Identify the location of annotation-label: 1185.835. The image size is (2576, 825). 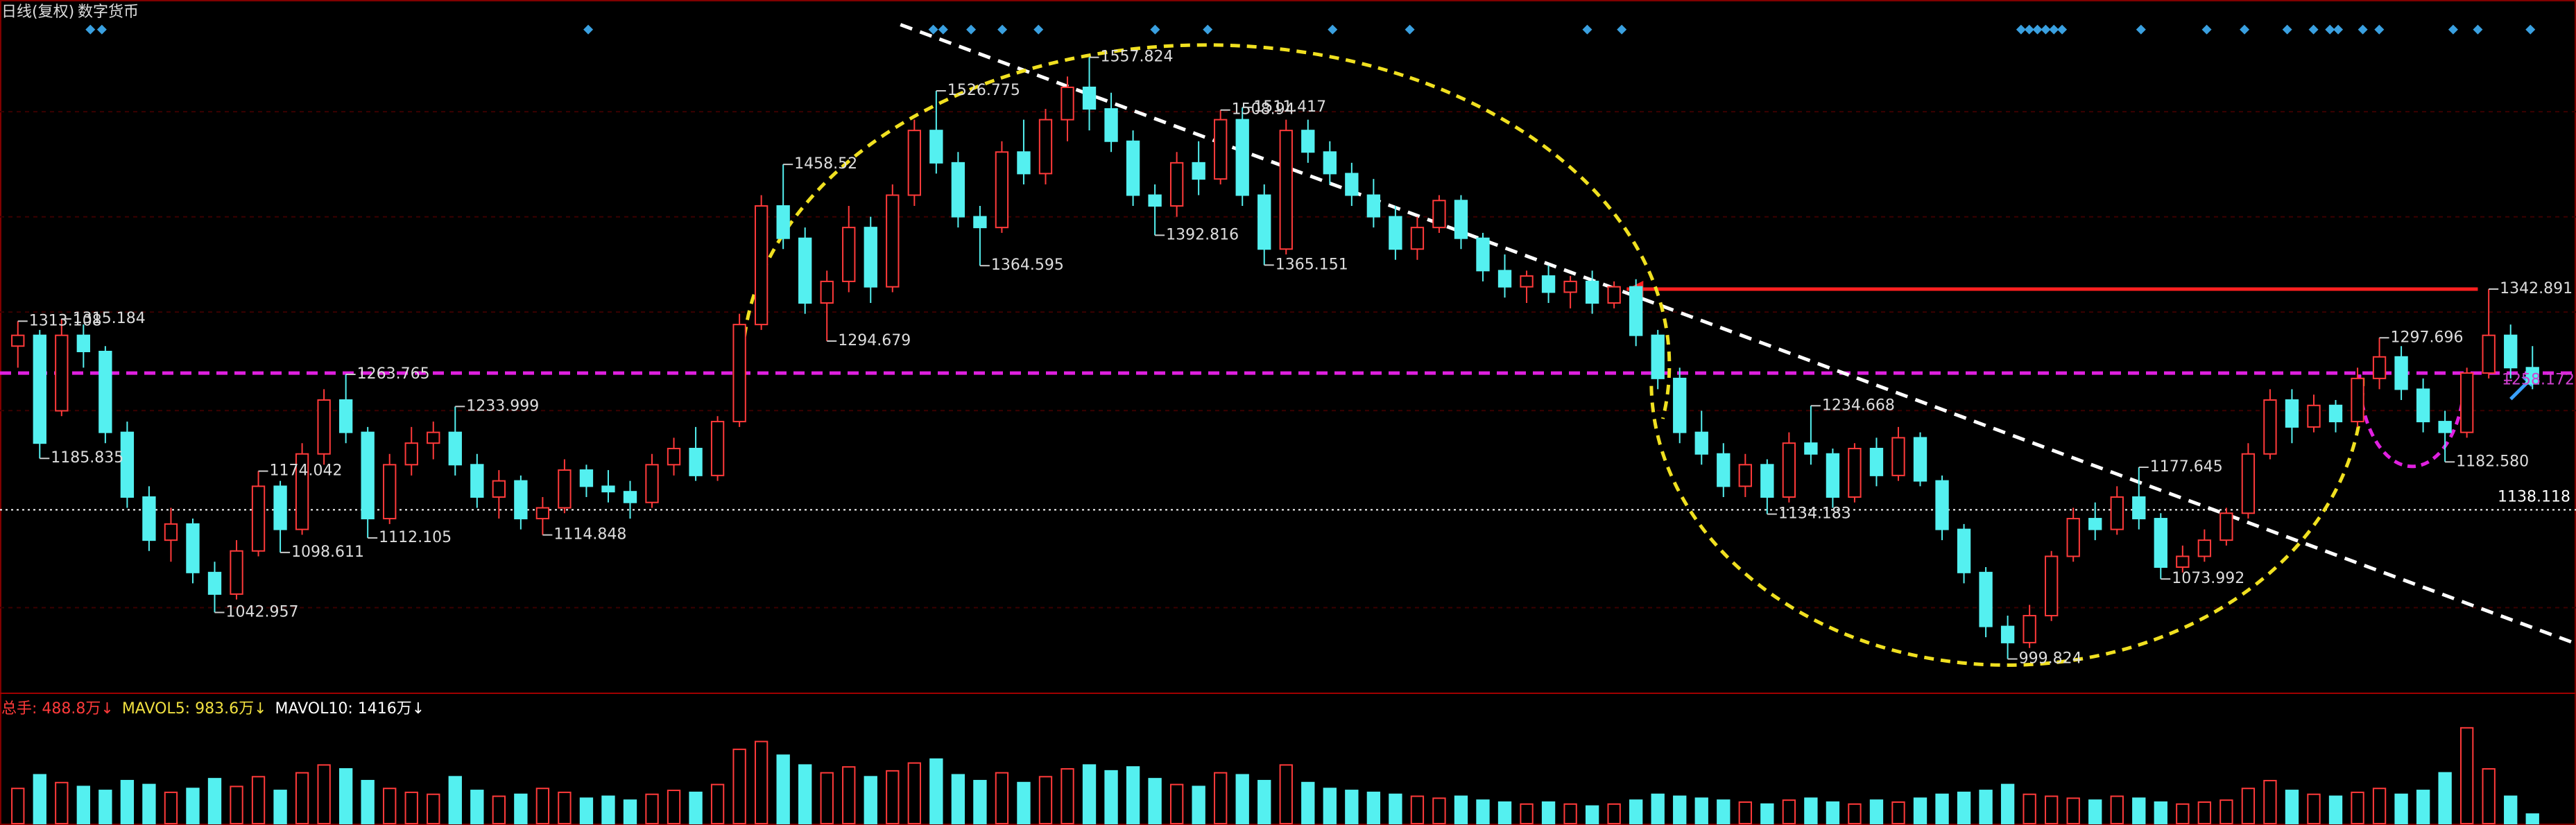
(87, 458).